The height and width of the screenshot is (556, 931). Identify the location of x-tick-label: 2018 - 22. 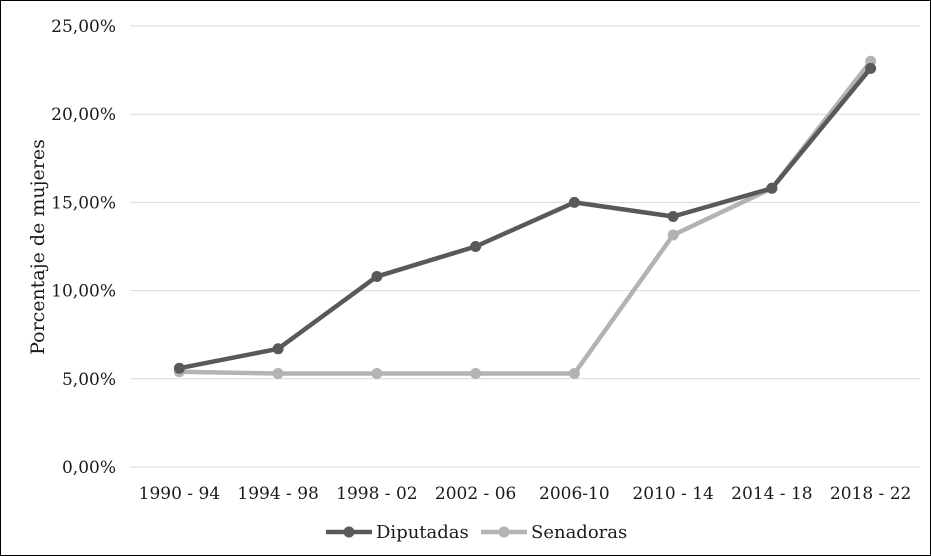
(870, 494).